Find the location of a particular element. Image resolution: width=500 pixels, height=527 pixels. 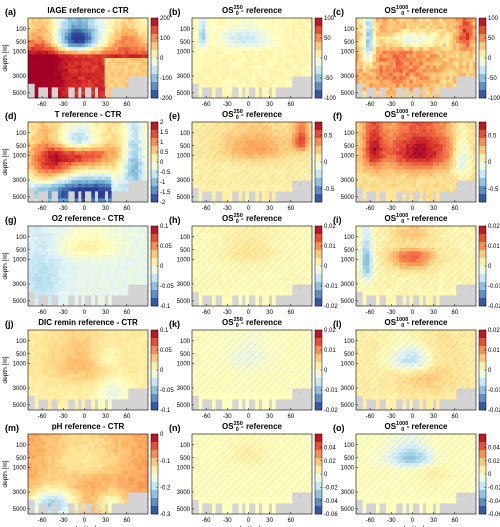

title-superscript: 250 is located at coordinates (238, 8).